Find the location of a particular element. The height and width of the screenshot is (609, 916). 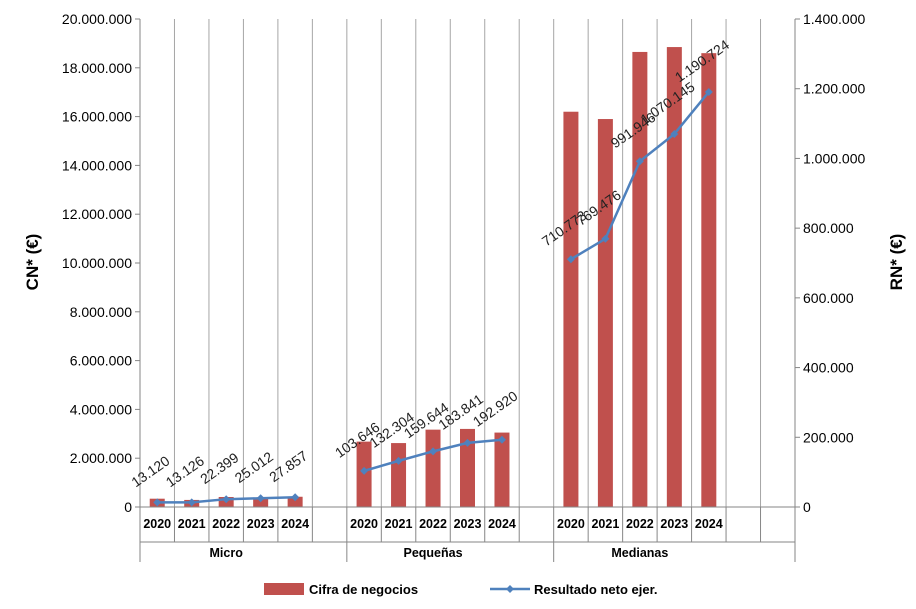

legend-swatch-bar is located at coordinates (284, 589).